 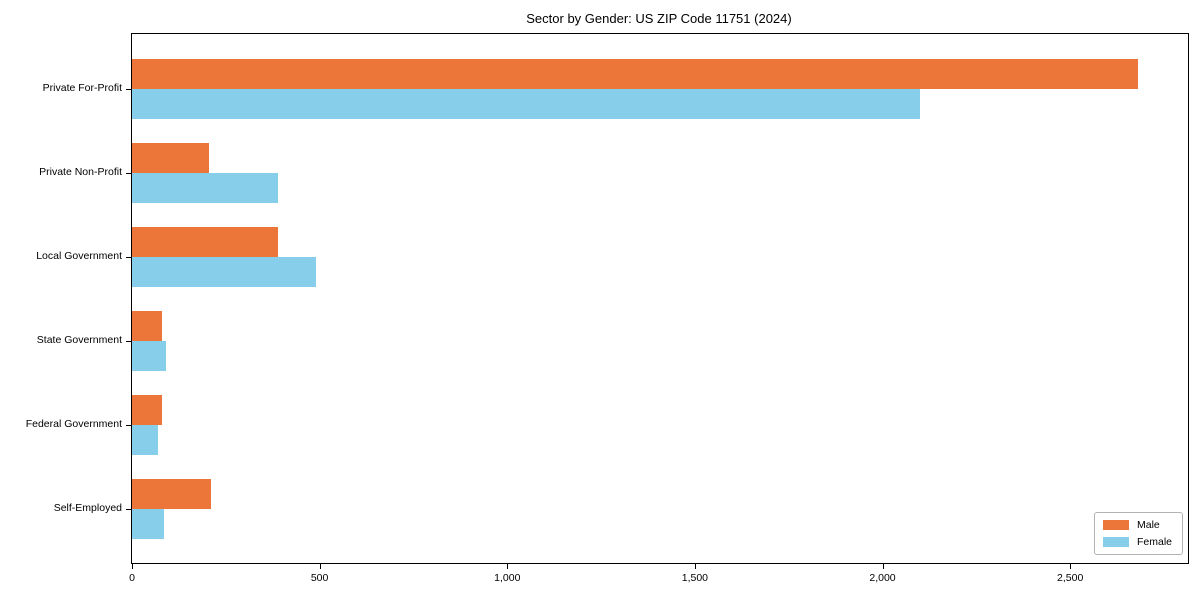 I want to click on legend-item-male: Male, so click(x=1137, y=525).